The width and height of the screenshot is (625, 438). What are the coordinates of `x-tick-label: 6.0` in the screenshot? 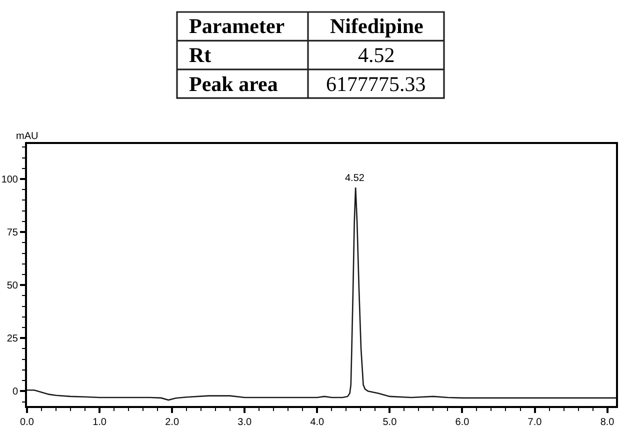 It's located at (462, 422).